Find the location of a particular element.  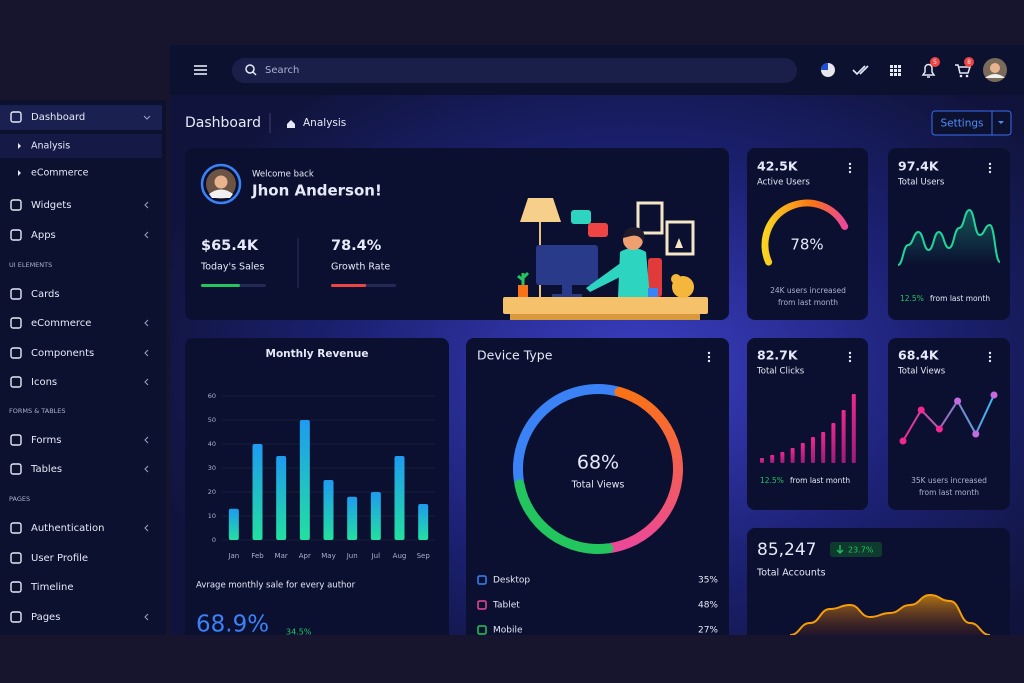

area-fill is located at coordinates (890, 615).